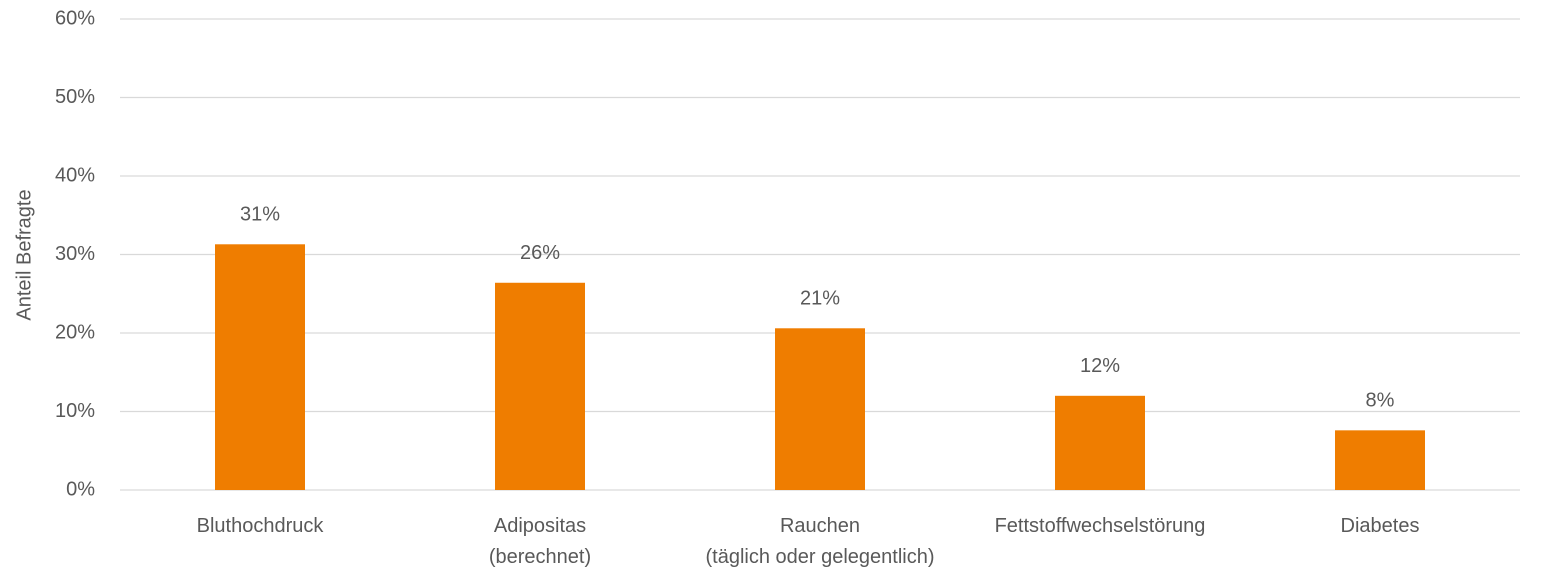 This screenshot has width=1550, height=580. Describe the element at coordinates (1380, 526) in the screenshot. I see `x-tick-label: Diabetes` at that location.